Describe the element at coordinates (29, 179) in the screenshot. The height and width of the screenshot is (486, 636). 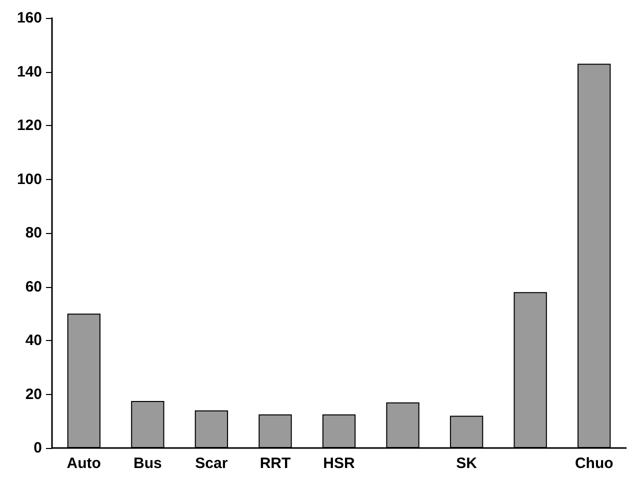
I see `y-tick-label: 100` at that location.